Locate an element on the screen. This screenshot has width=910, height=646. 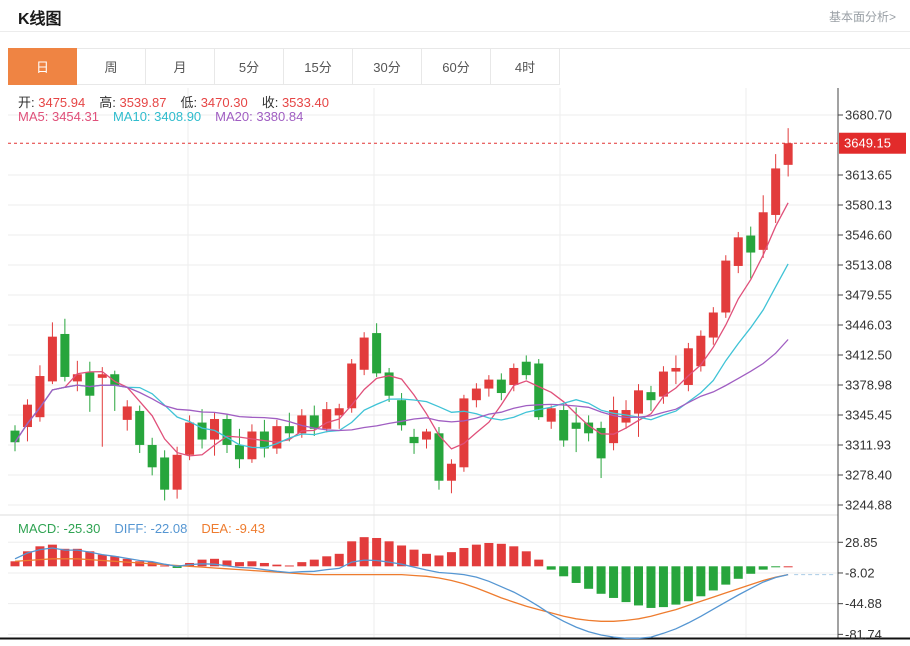
tab-period-5: 30分 is located at coordinates (387, 66).